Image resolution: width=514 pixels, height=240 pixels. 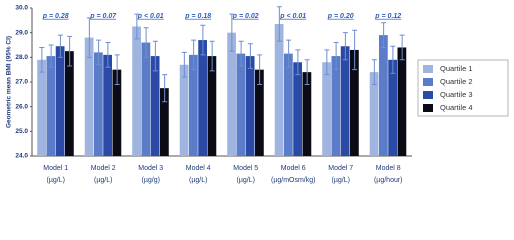 I want to click on x-tick-unit: (µg/hour), so click(x=388, y=180).